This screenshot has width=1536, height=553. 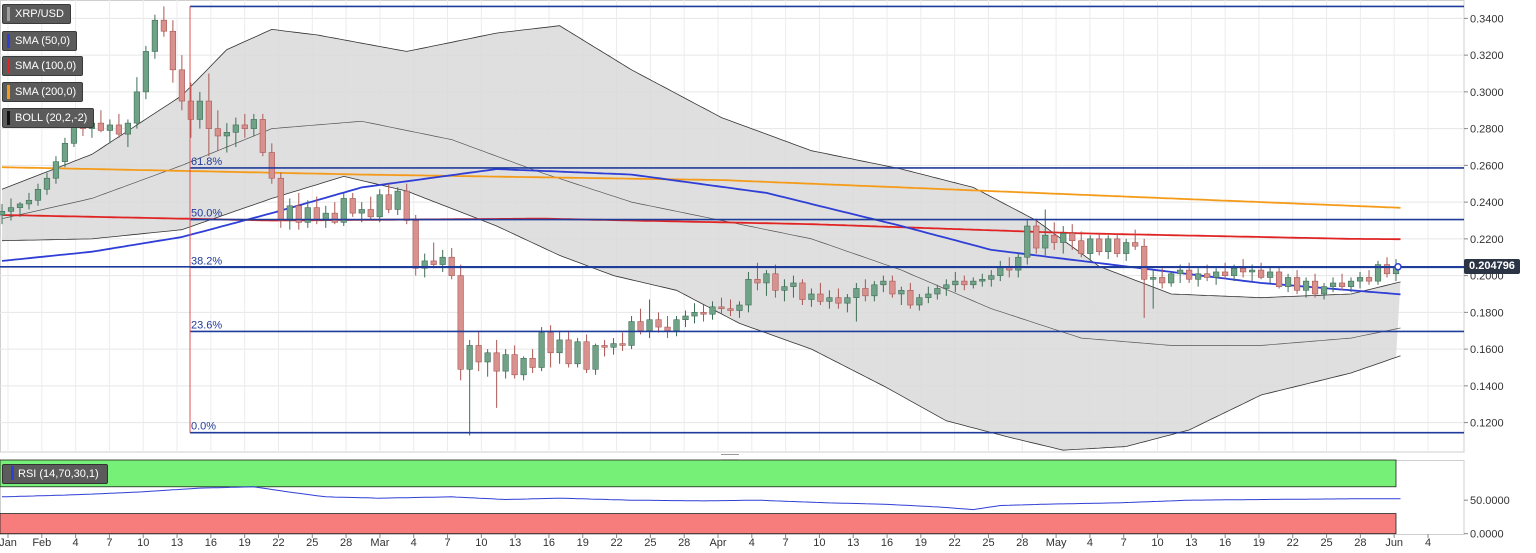 I want to click on time-tick-label: 28, so click(x=346, y=543).